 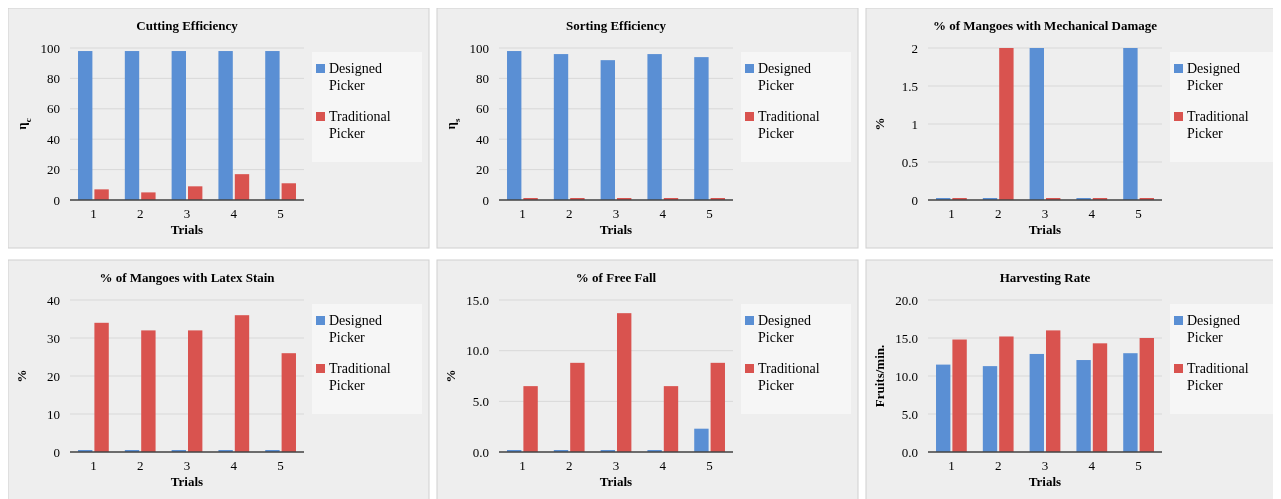 I want to click on chart-title: % of Mangoes with Latex Stain, so click(x=187, y=277).